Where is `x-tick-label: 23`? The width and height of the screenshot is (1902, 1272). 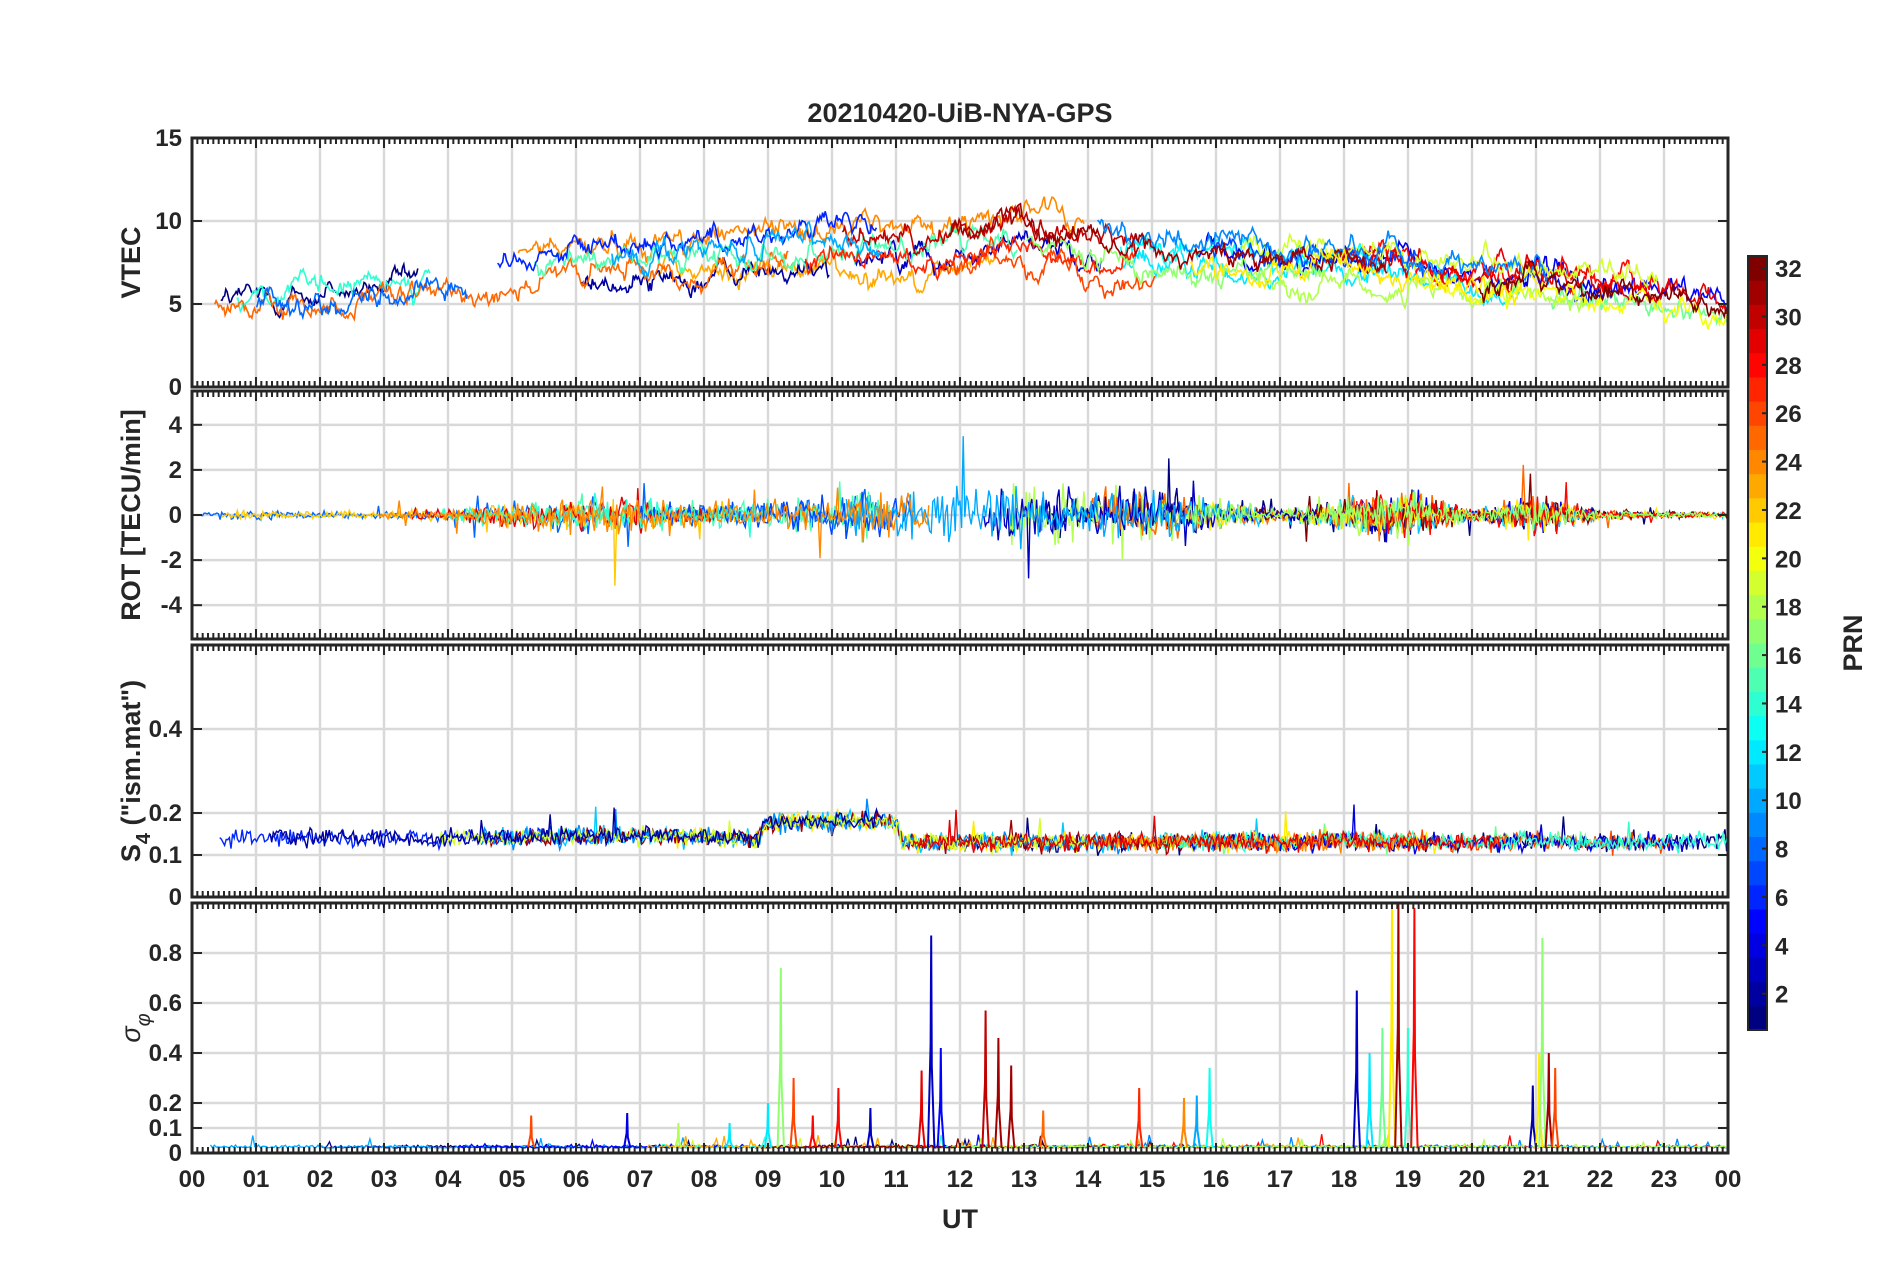 x-tick-label: 23 is located at coordinates (1664, 1179).